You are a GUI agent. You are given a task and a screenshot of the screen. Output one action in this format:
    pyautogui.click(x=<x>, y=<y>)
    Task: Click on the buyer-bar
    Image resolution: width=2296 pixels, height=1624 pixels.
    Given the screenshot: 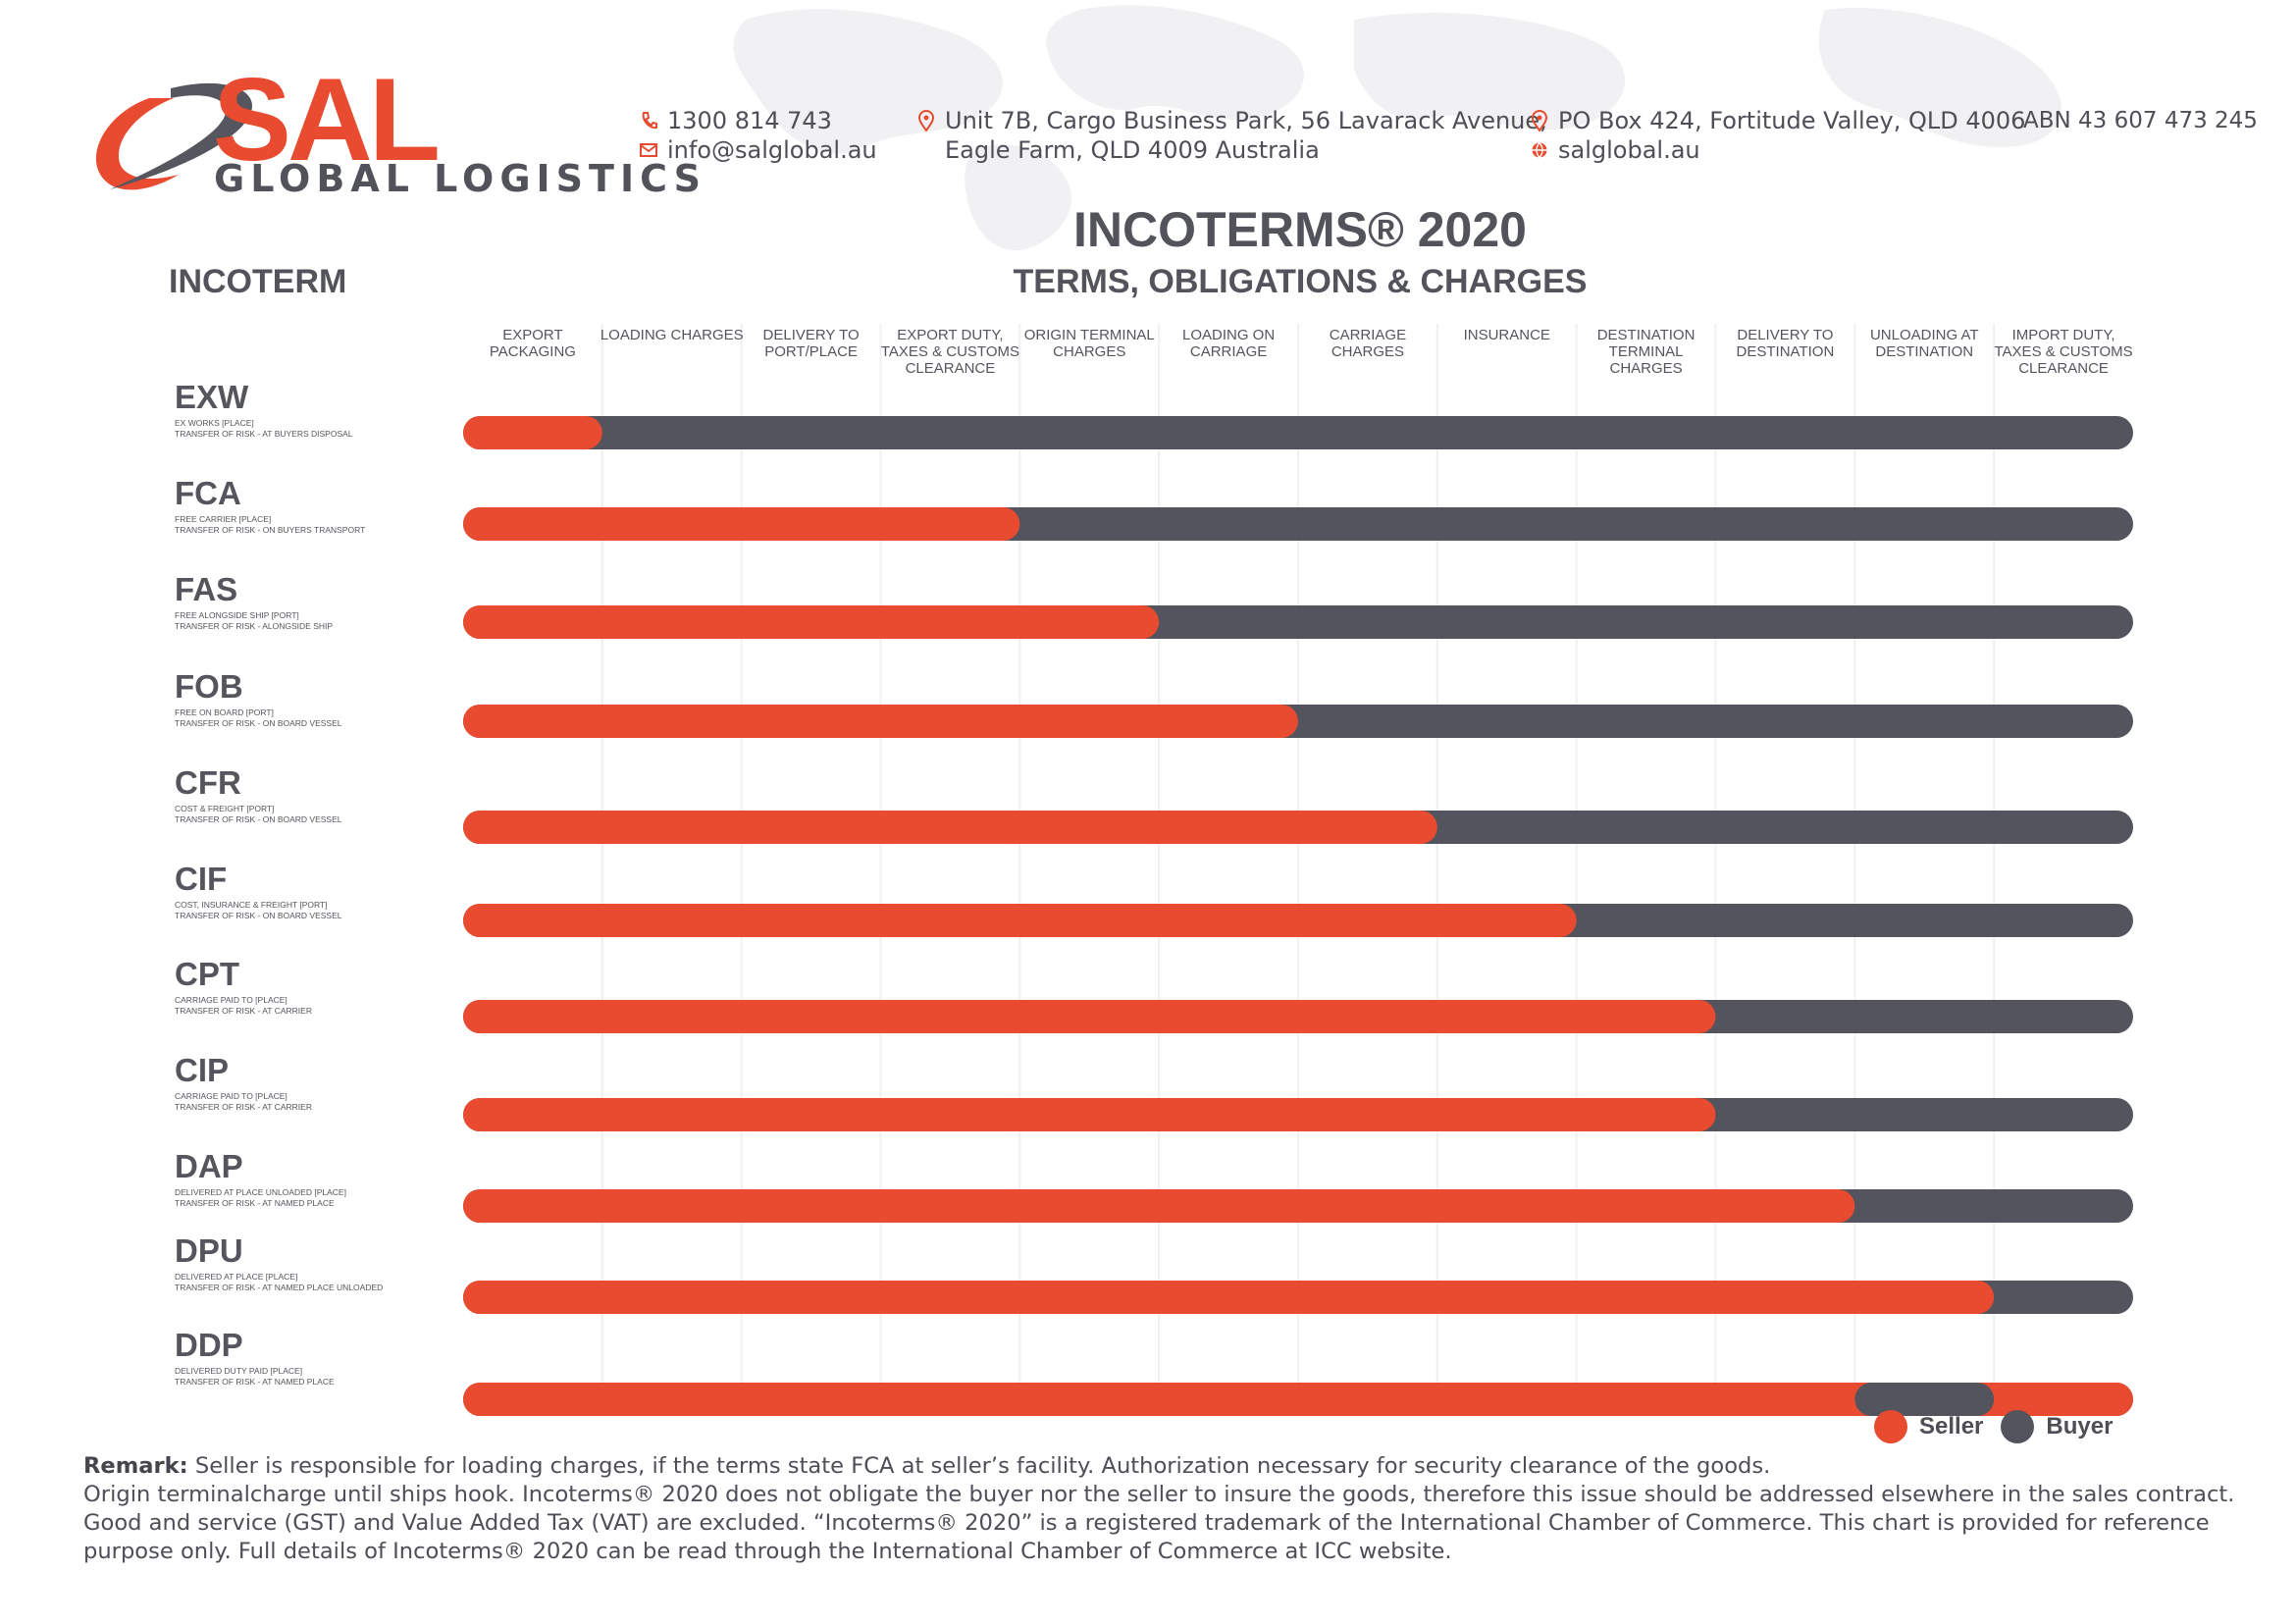 What is the action you would take?
    pyautogui.click(x=1298, y=432)
    